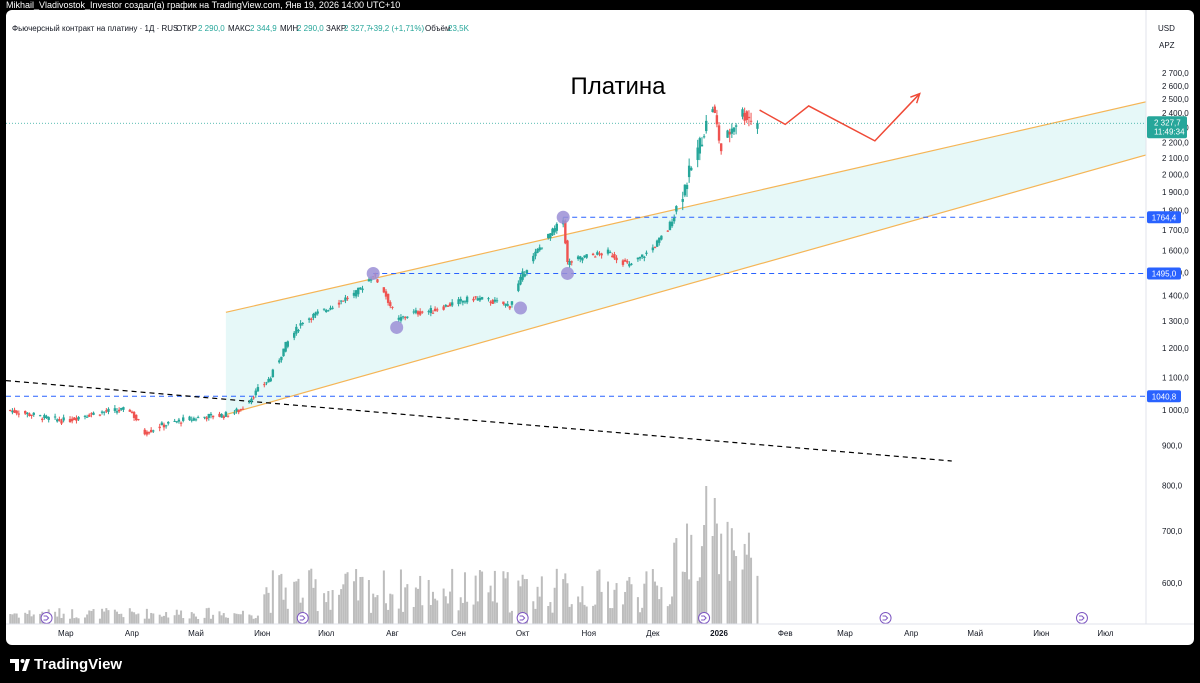 Image resolution: width=1200 pixels, height=683 pixels. I want to click on projection-path, so click(840, 117).